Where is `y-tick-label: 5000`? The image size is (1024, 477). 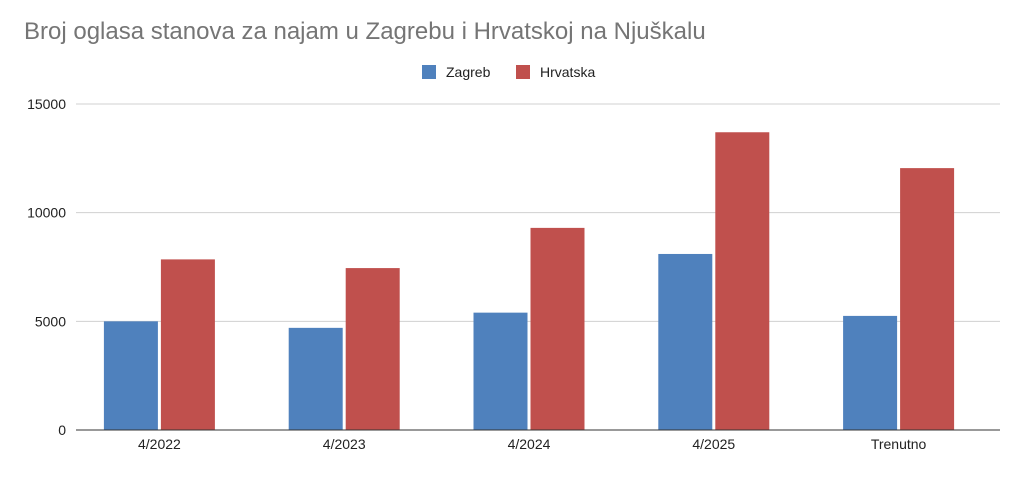
y-tick-label: 5000 is located at coordinates (50, 321).